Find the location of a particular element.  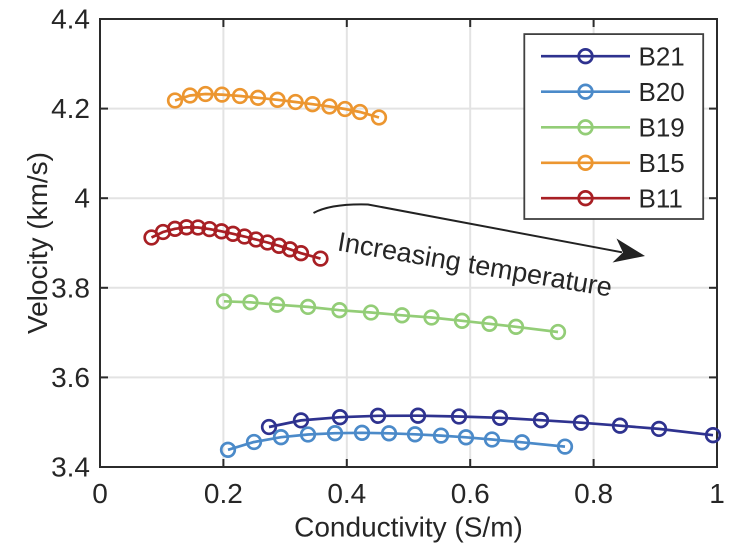

svg-text: 3.8 is located at coordinates (70, 287).